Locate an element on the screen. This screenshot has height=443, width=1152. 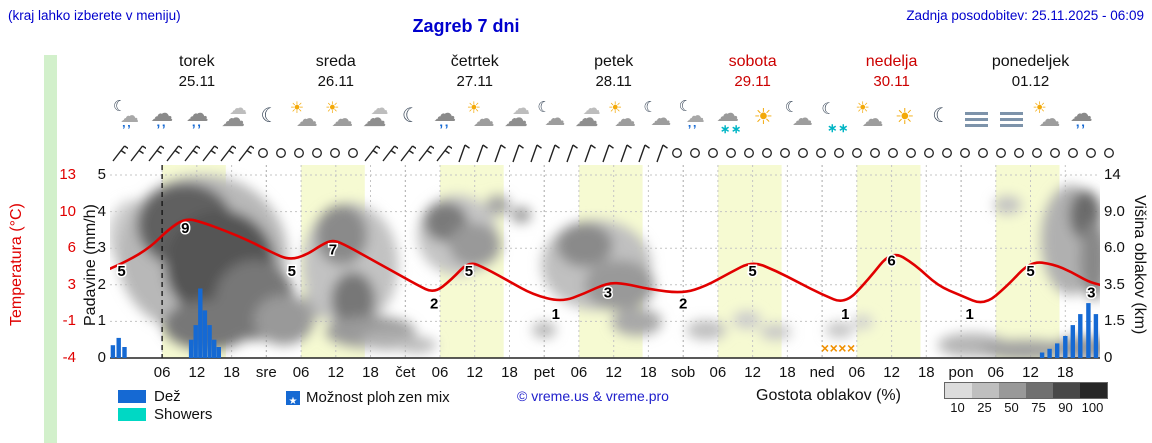
chance-legend-icon: ★ is located at coordinates (293, 399).